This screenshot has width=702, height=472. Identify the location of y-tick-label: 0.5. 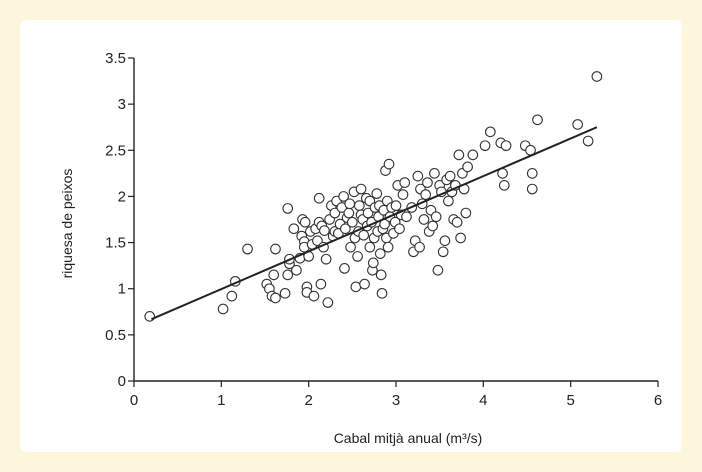
(115, 335).